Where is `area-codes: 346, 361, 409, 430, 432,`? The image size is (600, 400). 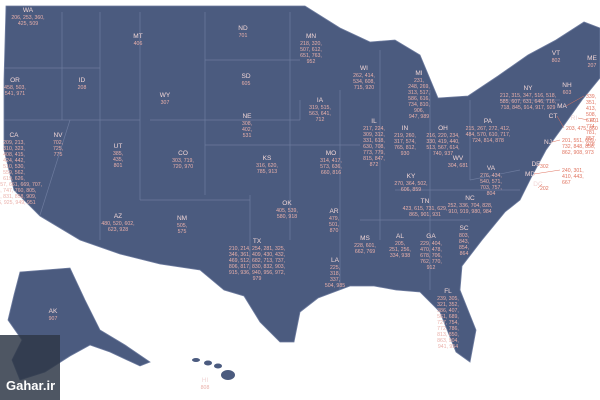
area-codes: 346, 361, 409, 430, 432, is located at coordinates (257, 255).